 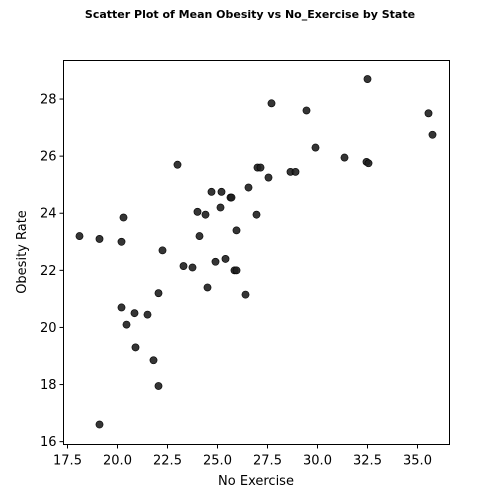 What do you see at coordinates (267, 461) in the screenshot?
I see `x-tick-label: 27.5` at bounding box center [267, 461].